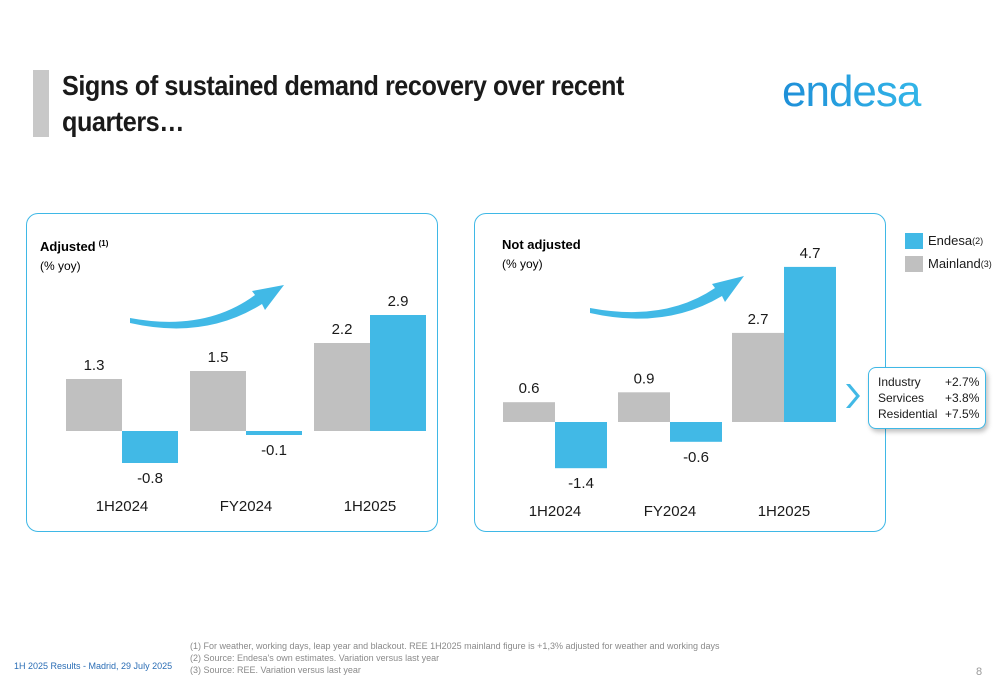 This screenshot has height=685, width=1000. What do you see at coordinates (979, 672) in the screenshot?
I see `page-number: 8` at bounding box center [979, 672].